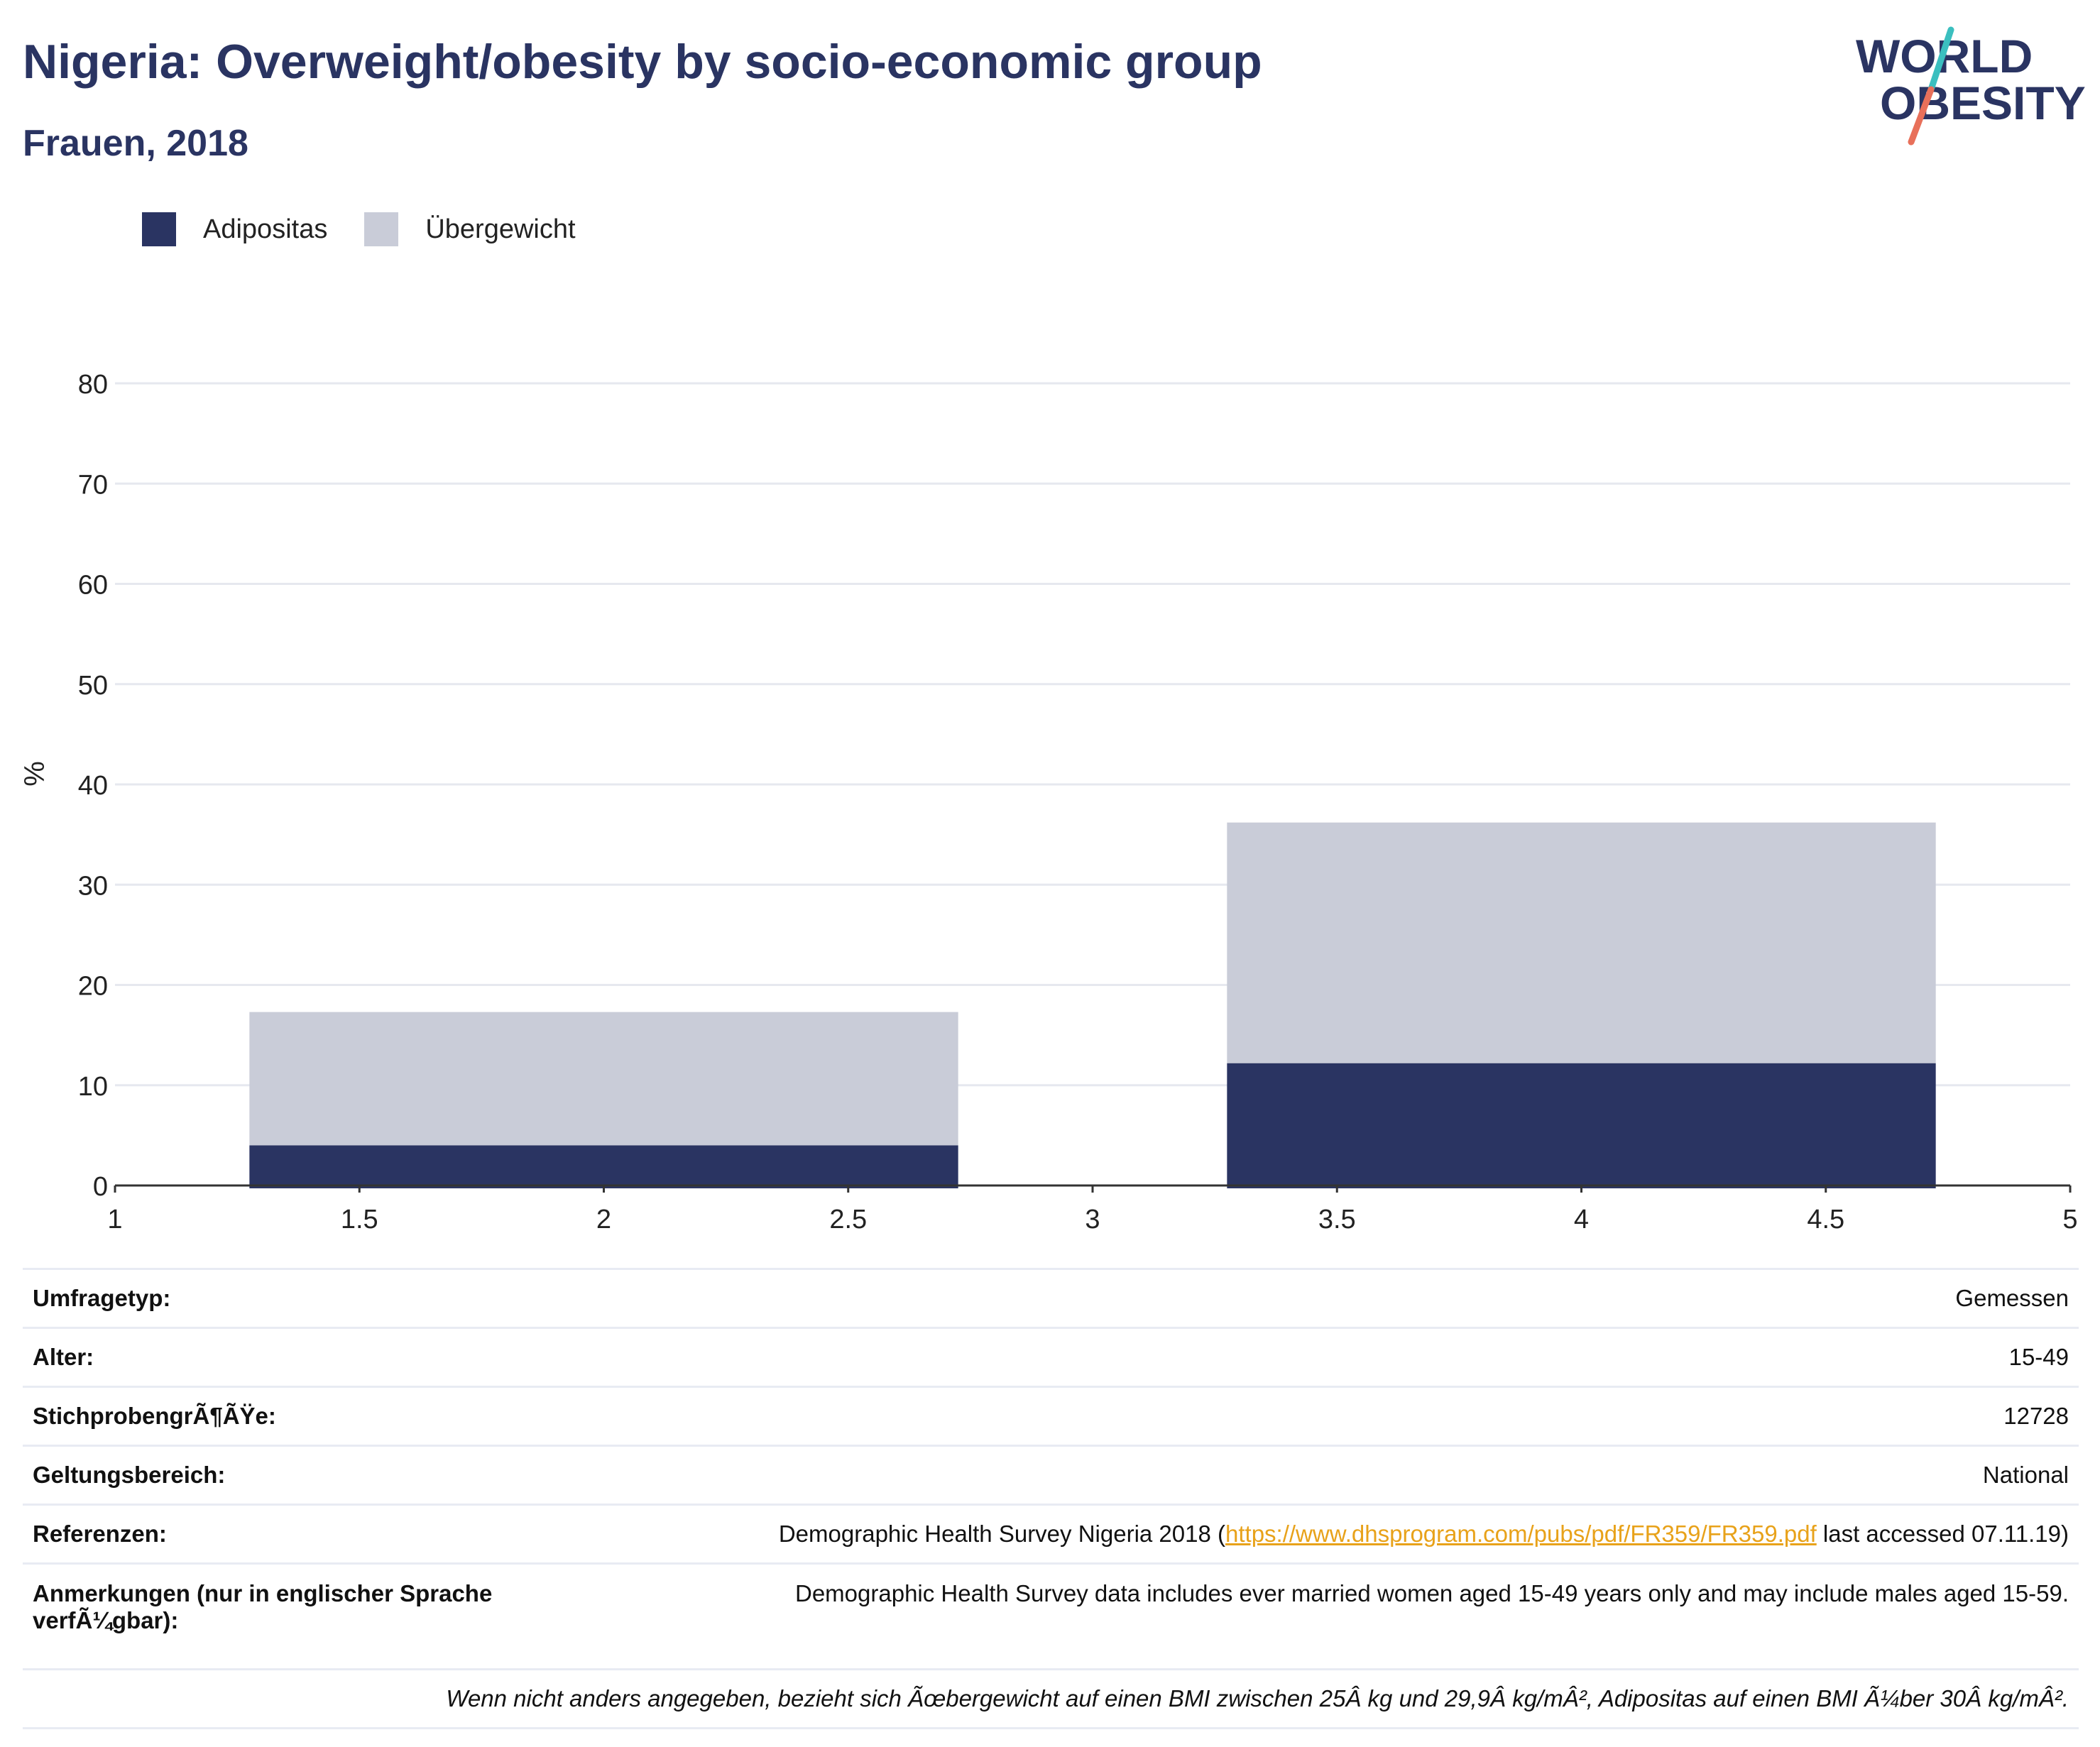 The width and height of the screenshot is (2100, 1747). Describe the element at coordinates (93, 786) in the screenshot. I see `y-tick-label-4: 40` at that location.